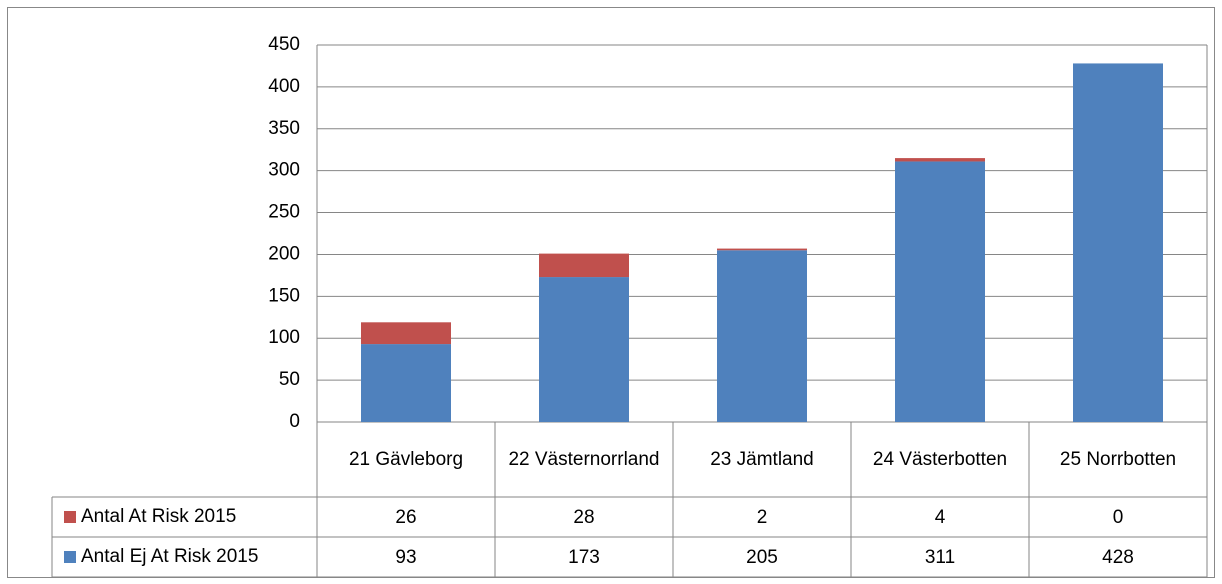 Image resolution: width=1222 pixels, height=584 pixels. I want to click on table-value: 4, so click(940, 517).